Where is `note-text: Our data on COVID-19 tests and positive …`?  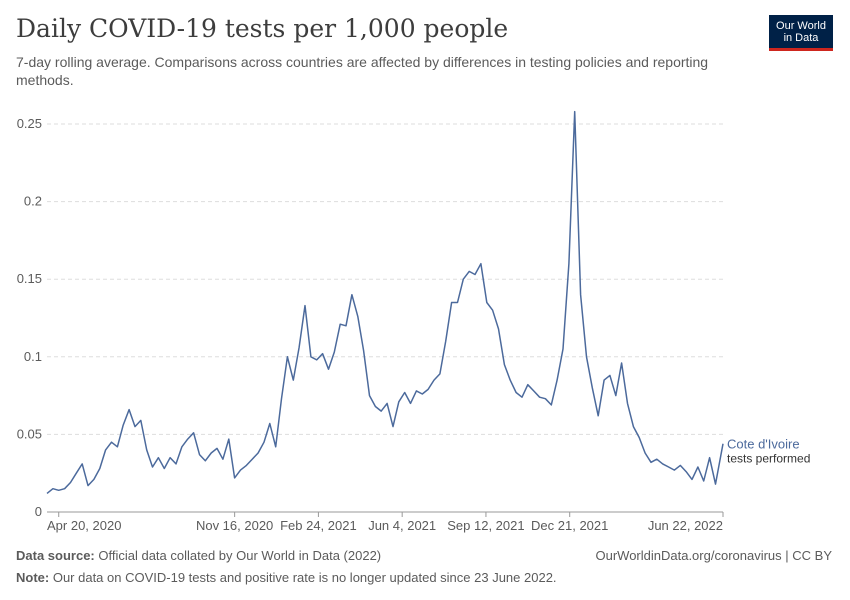 note-text: Our data on COVID-19 tests and positive … is located at coordinates (303, 577).